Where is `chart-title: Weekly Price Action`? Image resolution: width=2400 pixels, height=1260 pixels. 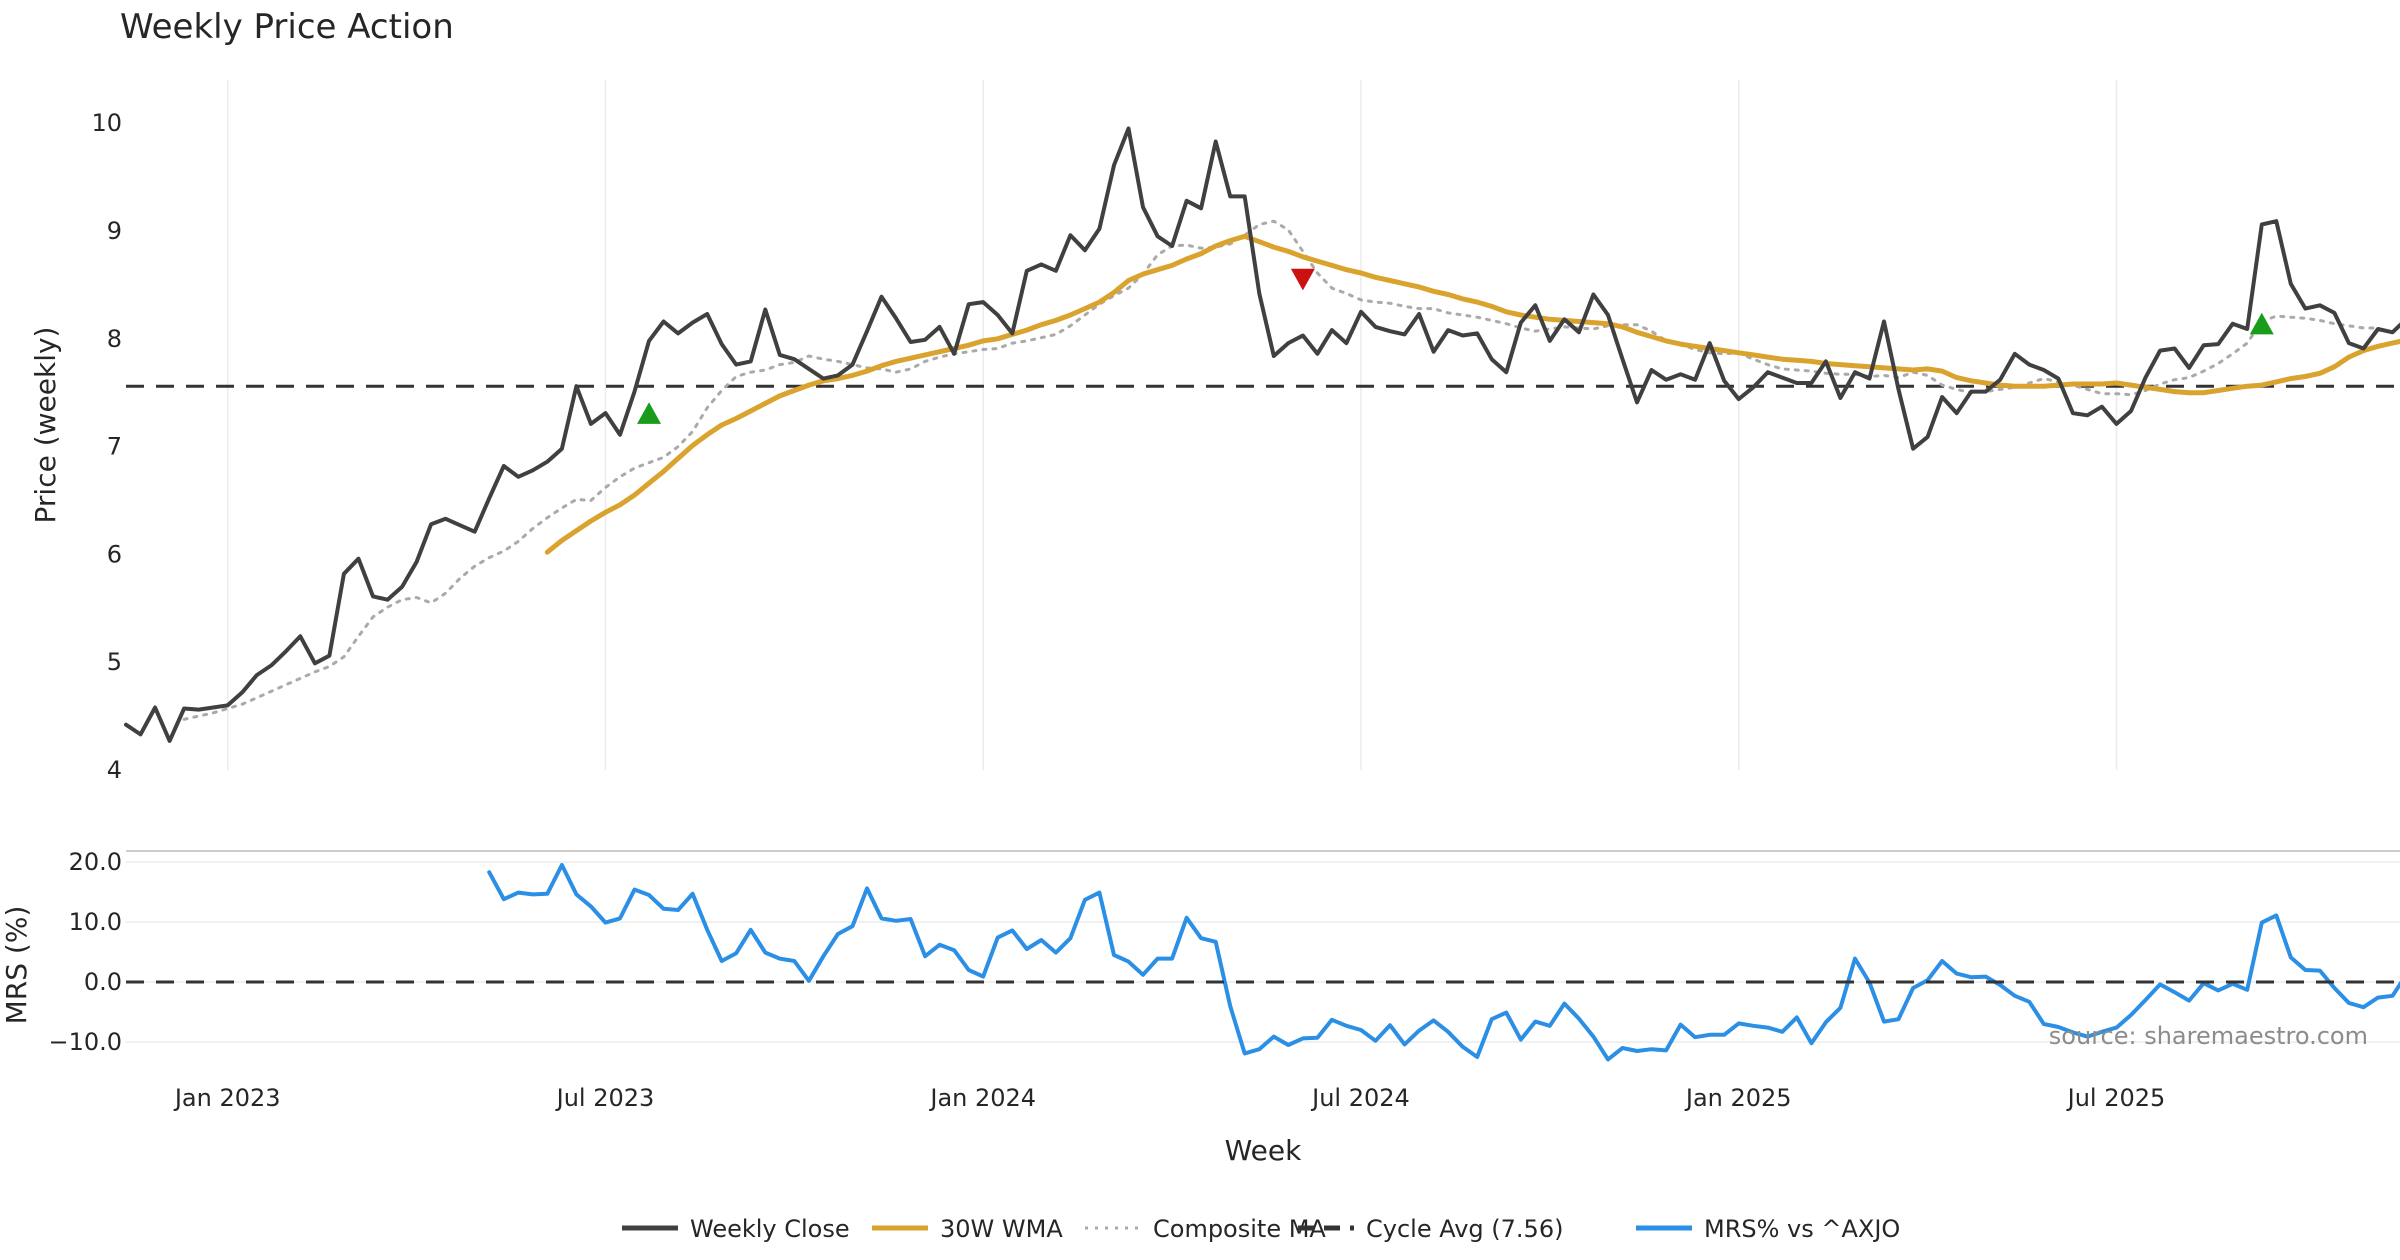 chart-title: Weekly Price Action is located at coordinates (287, 27).